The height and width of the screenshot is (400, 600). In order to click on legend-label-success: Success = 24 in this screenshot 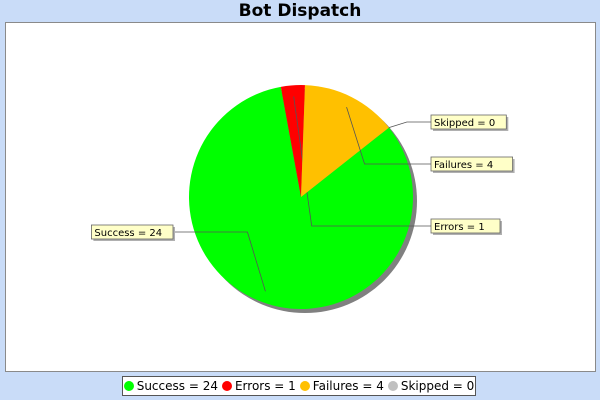, I will do `click(177, 386)`.